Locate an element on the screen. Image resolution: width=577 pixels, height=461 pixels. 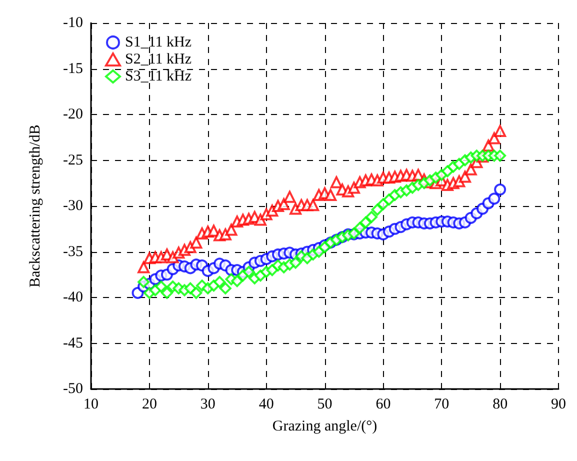
legend-label: S1_11 kHz is located at coordinates (158, 42).